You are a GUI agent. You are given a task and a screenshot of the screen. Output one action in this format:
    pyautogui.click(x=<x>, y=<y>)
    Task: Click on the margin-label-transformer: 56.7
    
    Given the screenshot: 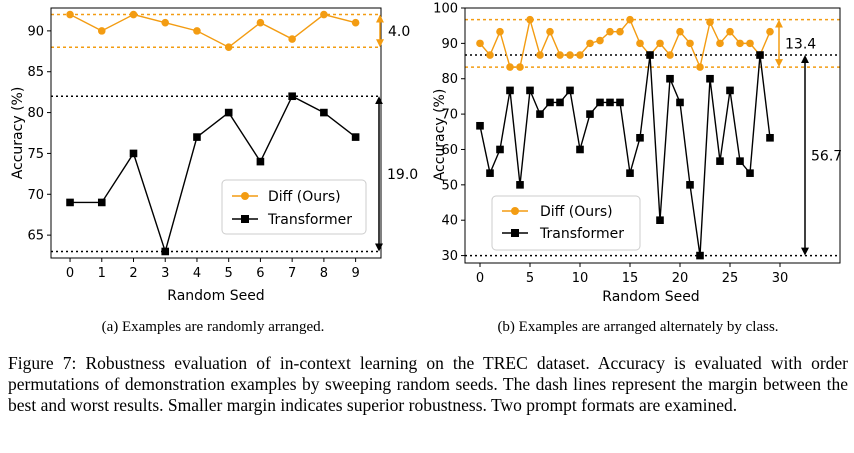 What is the action you would take?
    pyautogui.click(x=826, y=156)
    